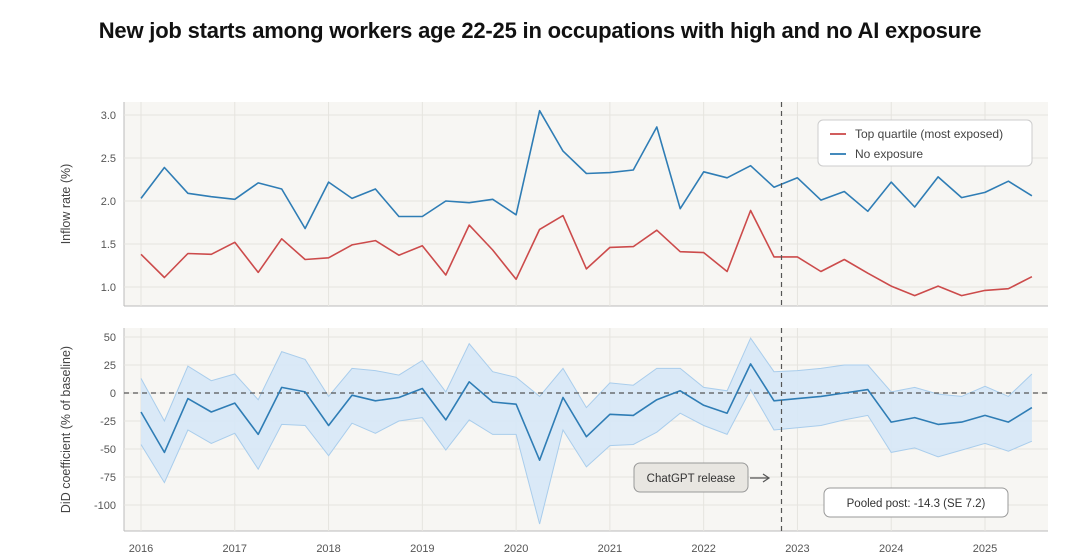 This screenshot has height=554, width=1080. I want to click on y-tick-label: 2.5, so click(108, 159).